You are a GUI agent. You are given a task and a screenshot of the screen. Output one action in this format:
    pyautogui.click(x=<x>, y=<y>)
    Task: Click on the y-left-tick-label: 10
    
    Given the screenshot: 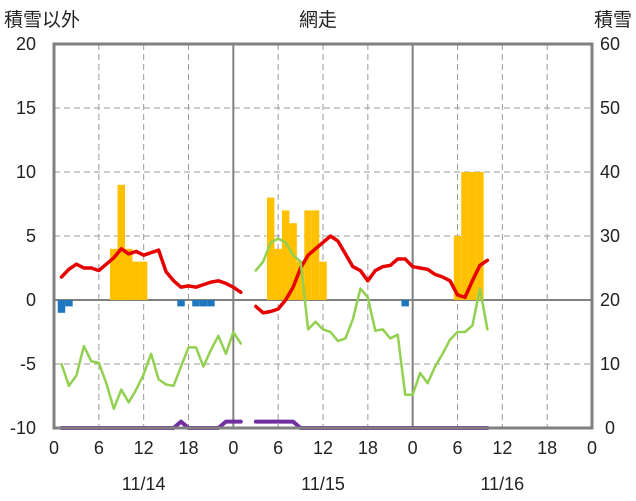 What is the action you would take?
    pyautogui.click(x=26, y=172)
    